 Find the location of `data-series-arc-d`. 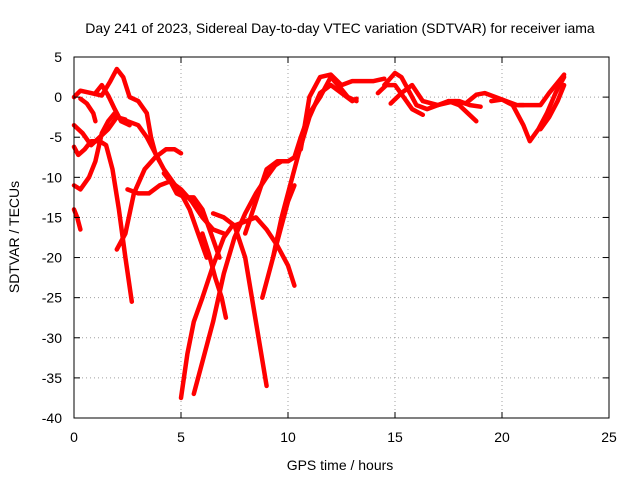

data-series-arc-d is located at coordinates (103, 221).